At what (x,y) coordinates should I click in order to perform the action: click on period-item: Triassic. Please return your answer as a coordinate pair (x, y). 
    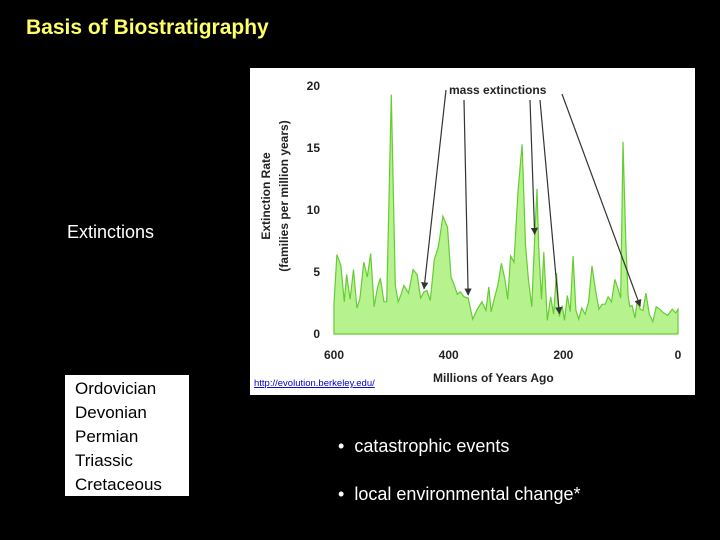
    Looking at the image, I should click on (104, 460).